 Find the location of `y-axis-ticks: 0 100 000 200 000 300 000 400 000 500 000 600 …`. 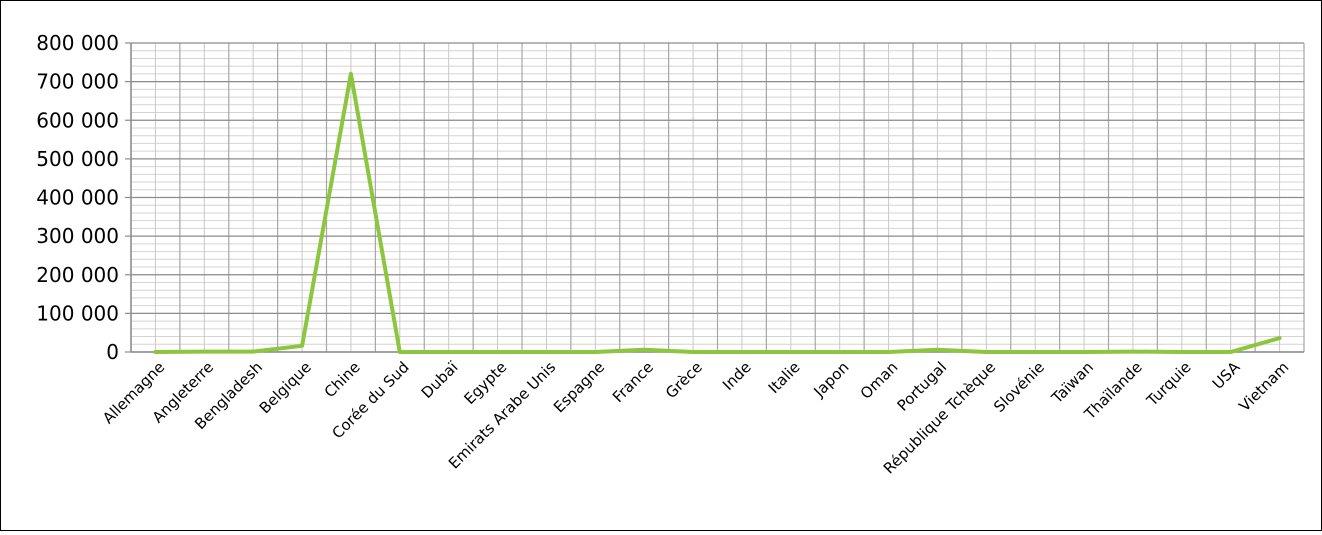

y-axis-ticks: 0 100 000 200 000 300 000 400 000 500 000 600 … is located at coordinates (77, 197).